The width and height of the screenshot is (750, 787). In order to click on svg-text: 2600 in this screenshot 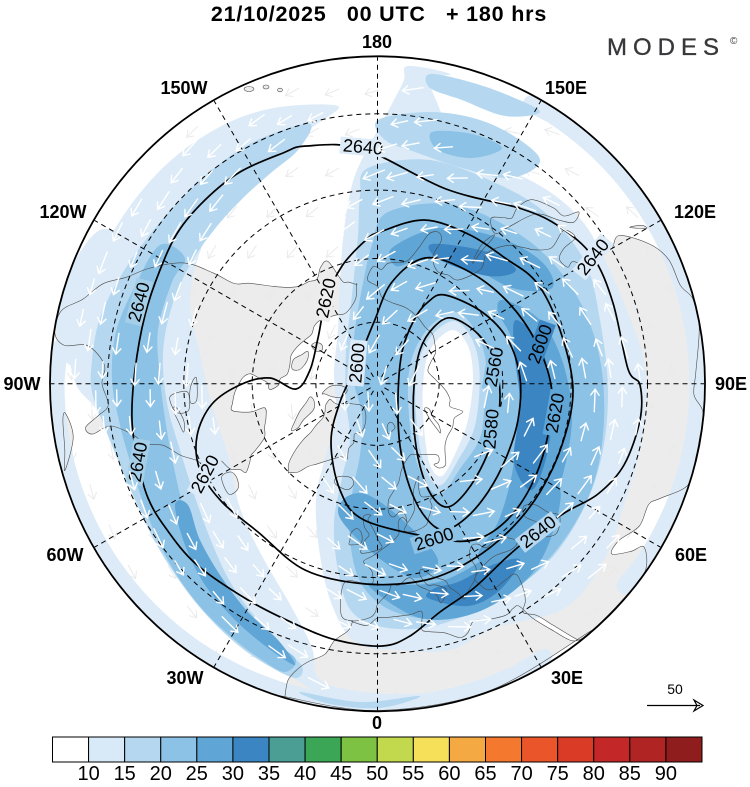, I will do `click(356, 363)`.